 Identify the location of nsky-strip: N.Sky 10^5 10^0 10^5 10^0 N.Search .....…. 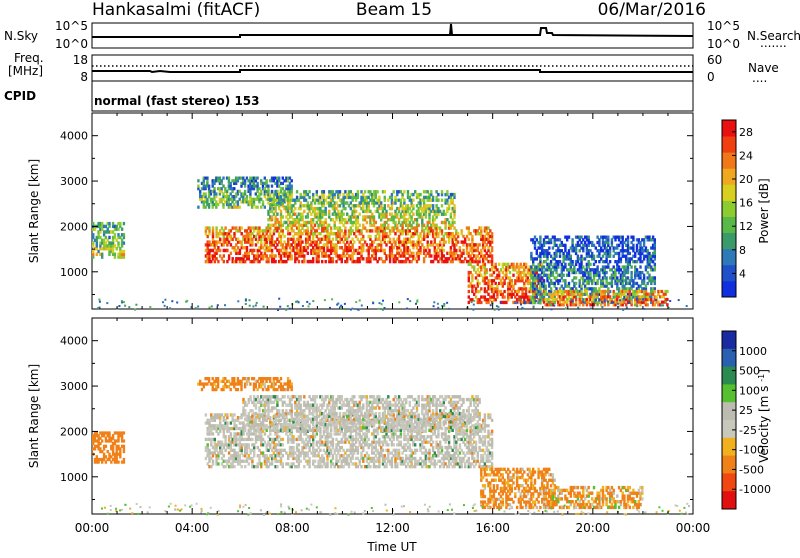
(402, 35).